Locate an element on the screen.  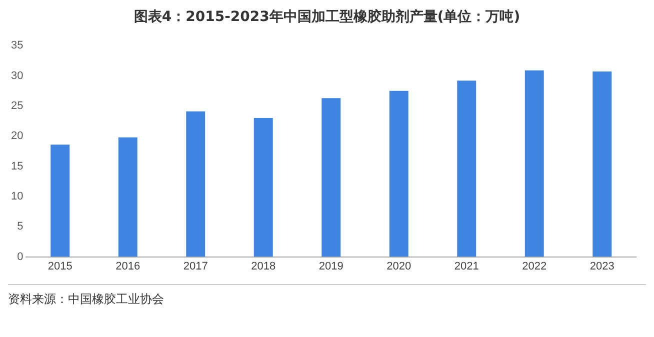
y-tick-label: 15 is located at coordinates (17, 166).